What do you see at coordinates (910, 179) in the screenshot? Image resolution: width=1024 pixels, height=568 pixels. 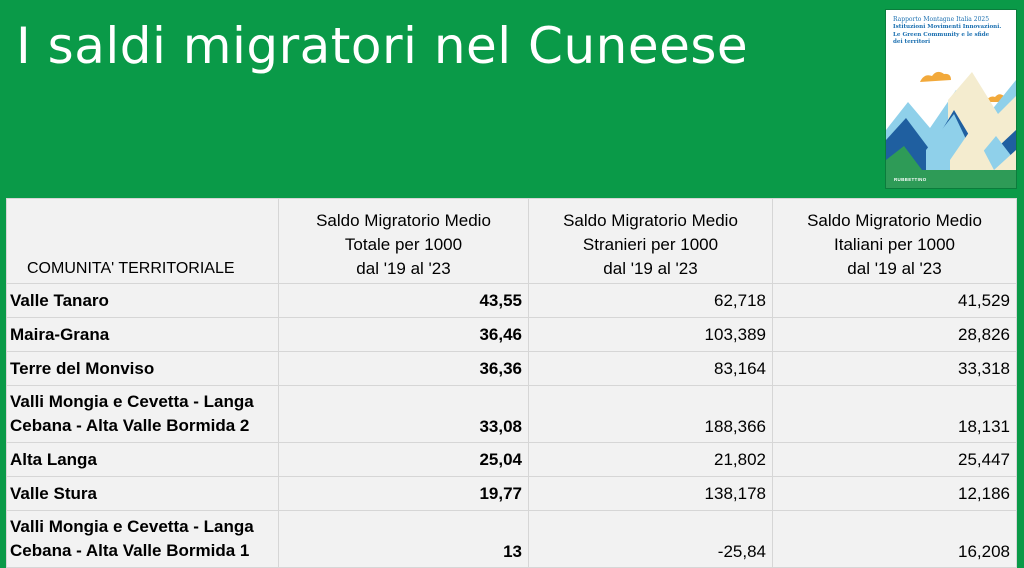 I see `book-publisher: RUBBETTINO` at bounding box center [910, 179].